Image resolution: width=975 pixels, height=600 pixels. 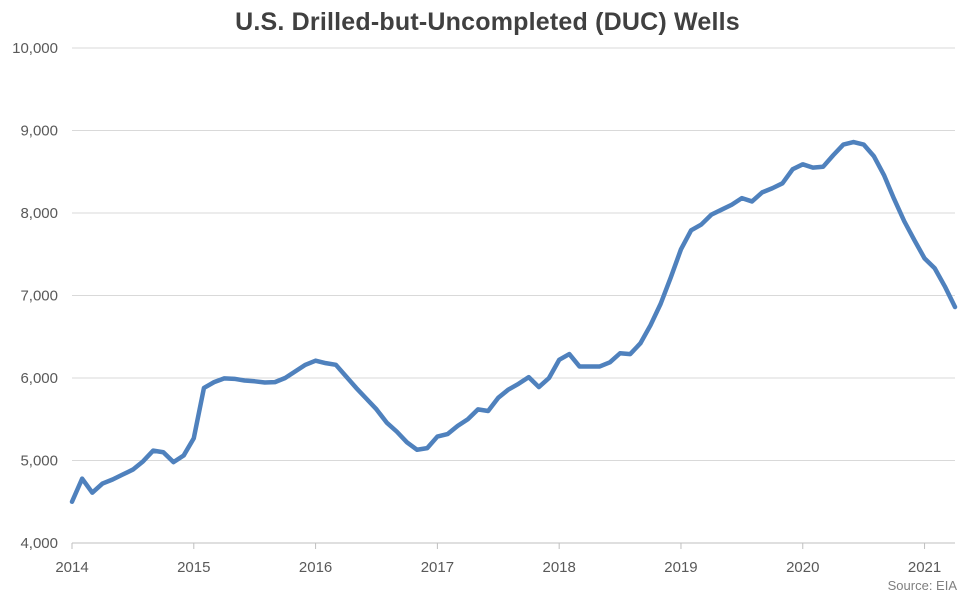 I want to click on y-tick-label: 4,000, so click(x=39, y=543).